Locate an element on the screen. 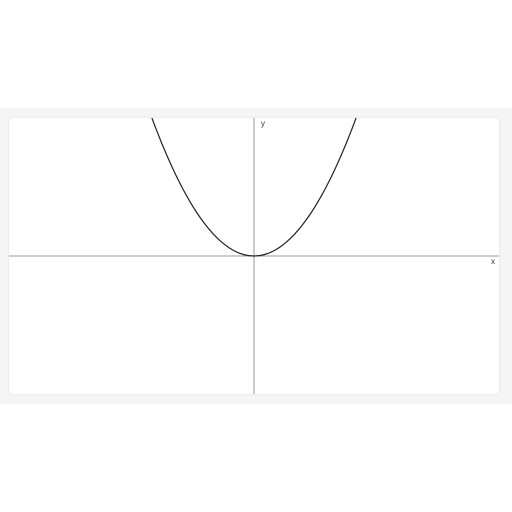 Image resolution: width=512 pixels, height=512 pixels. curve is located at coordinates (254, 187).